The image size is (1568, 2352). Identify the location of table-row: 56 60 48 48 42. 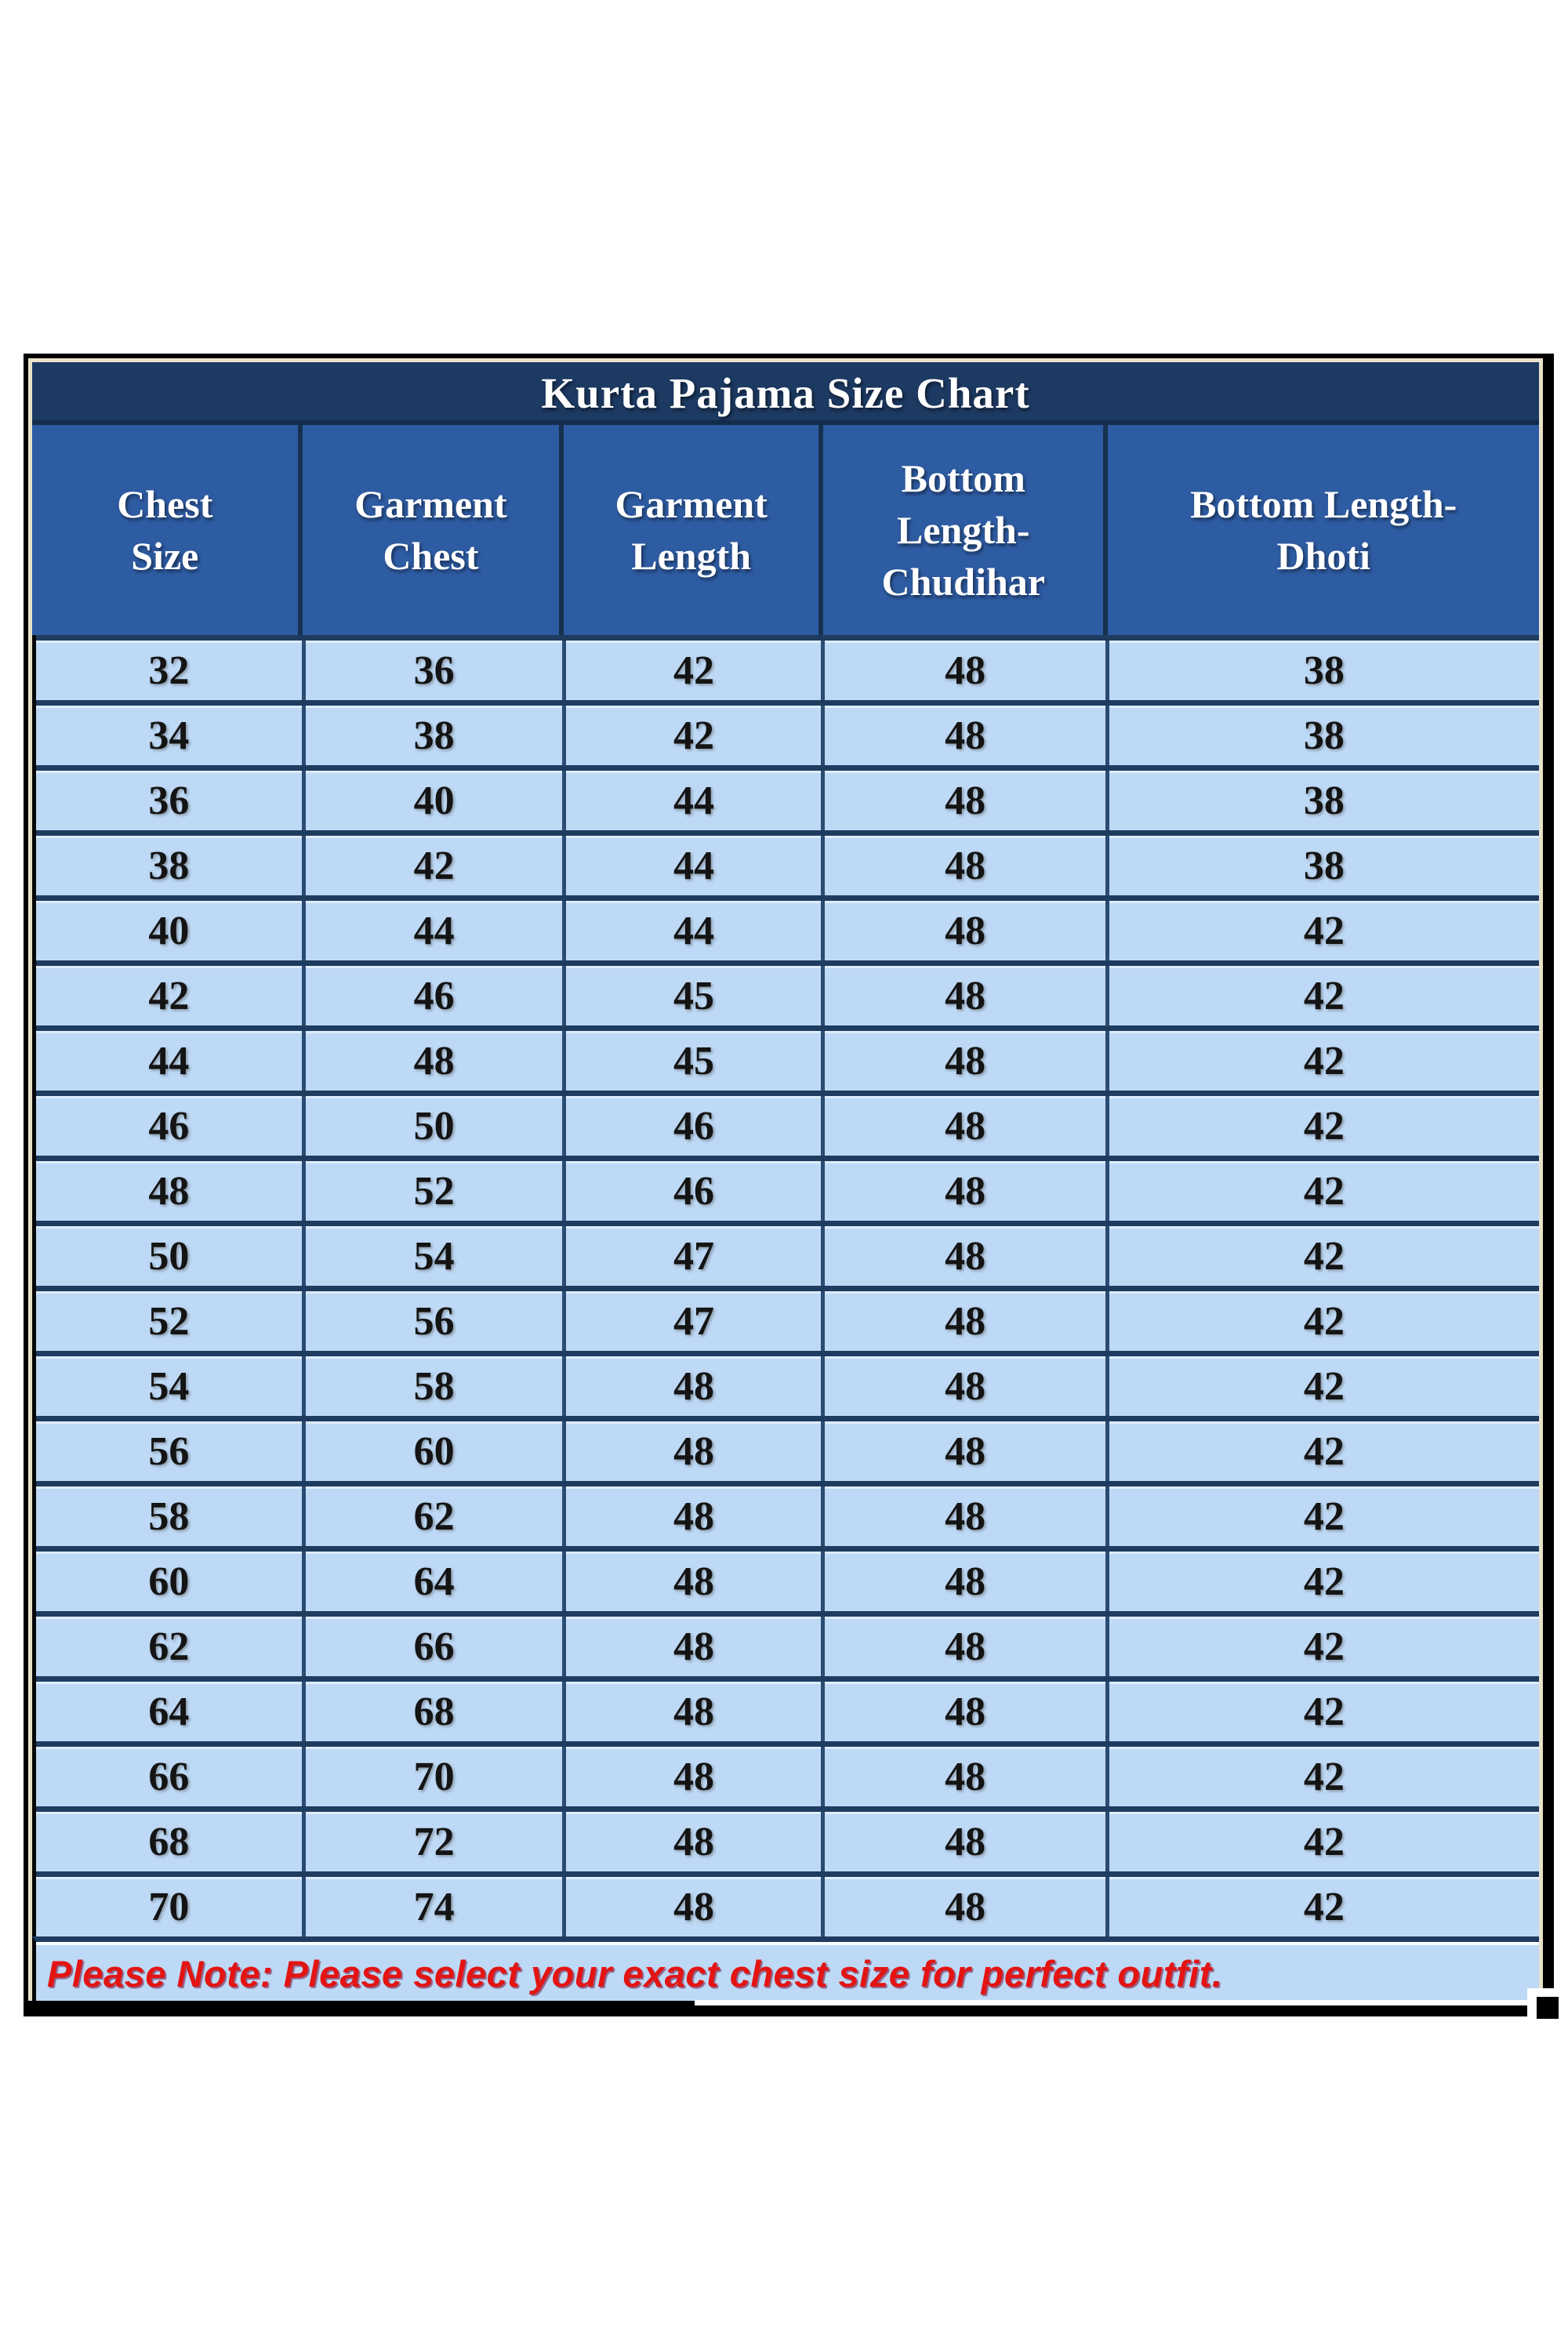
(787, 1448).